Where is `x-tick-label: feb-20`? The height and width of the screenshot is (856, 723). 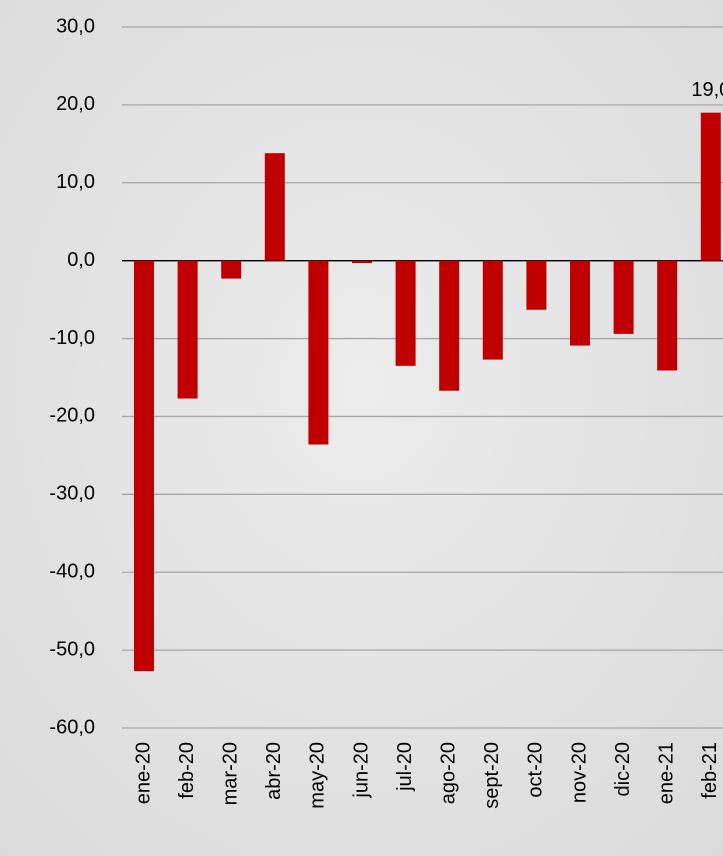 x-tick-label: feb-20 is located at coordinates (187, 770).